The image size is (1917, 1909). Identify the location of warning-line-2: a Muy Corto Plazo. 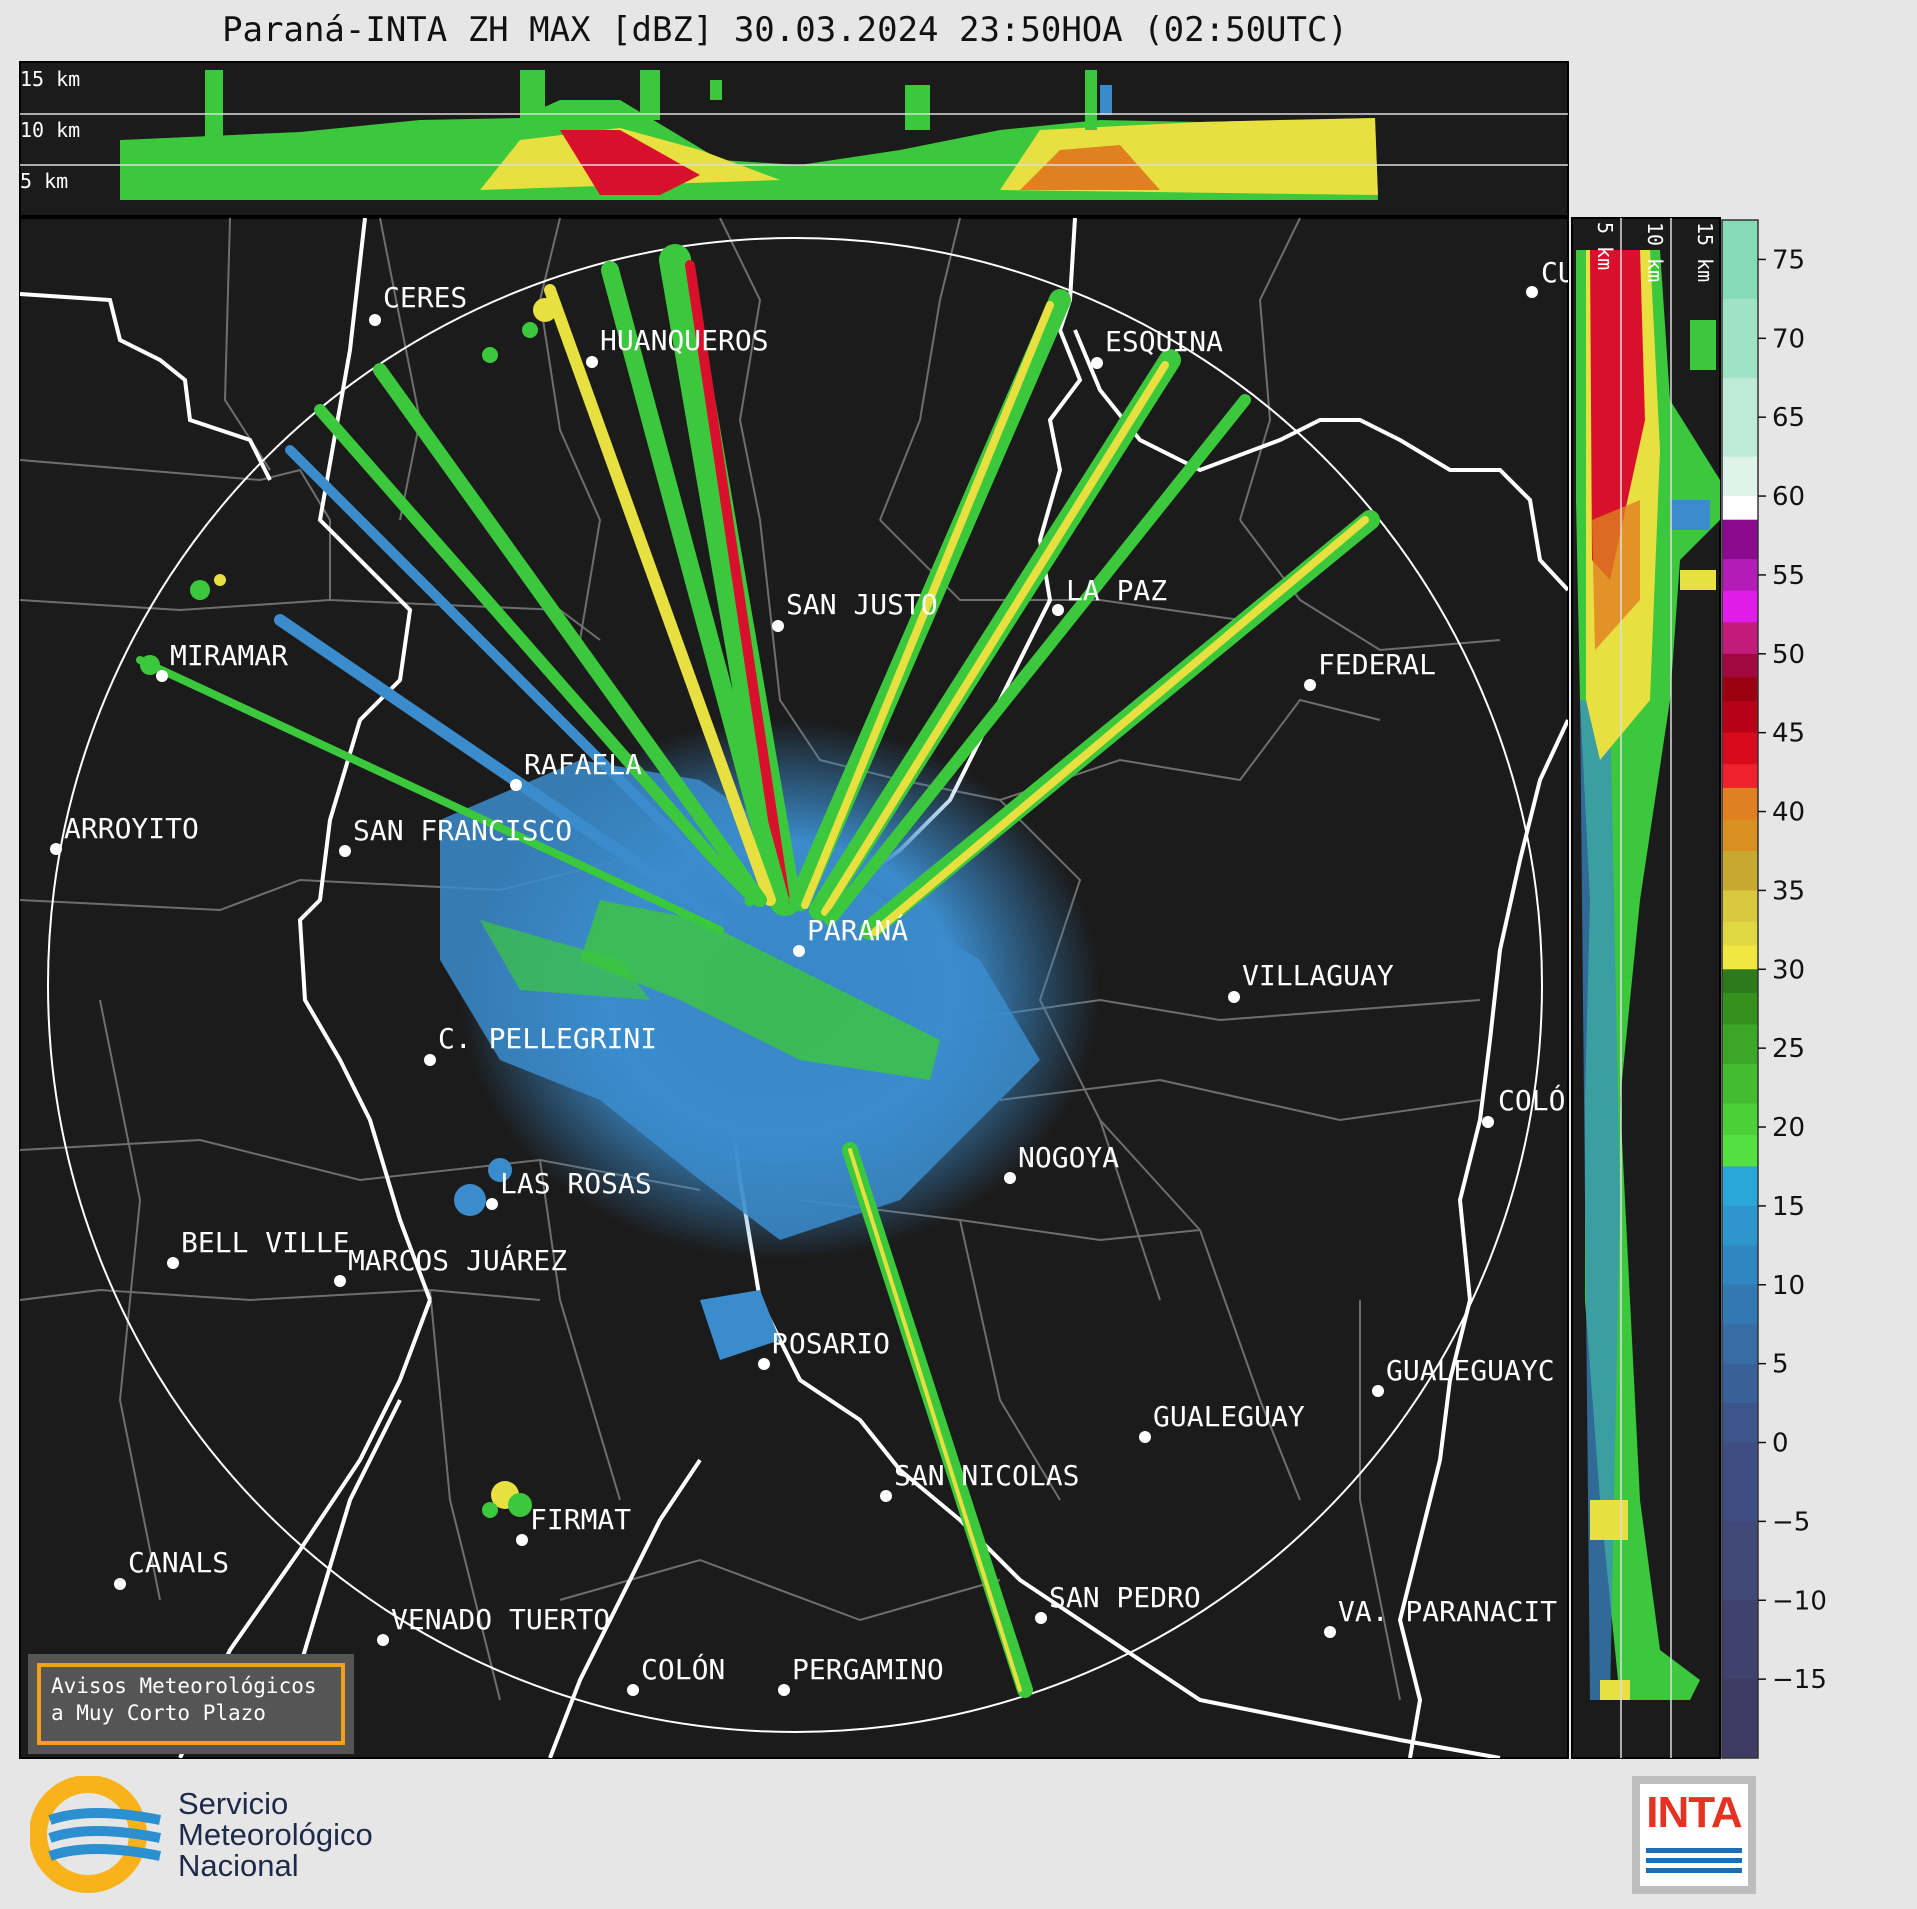
(158, 1713).